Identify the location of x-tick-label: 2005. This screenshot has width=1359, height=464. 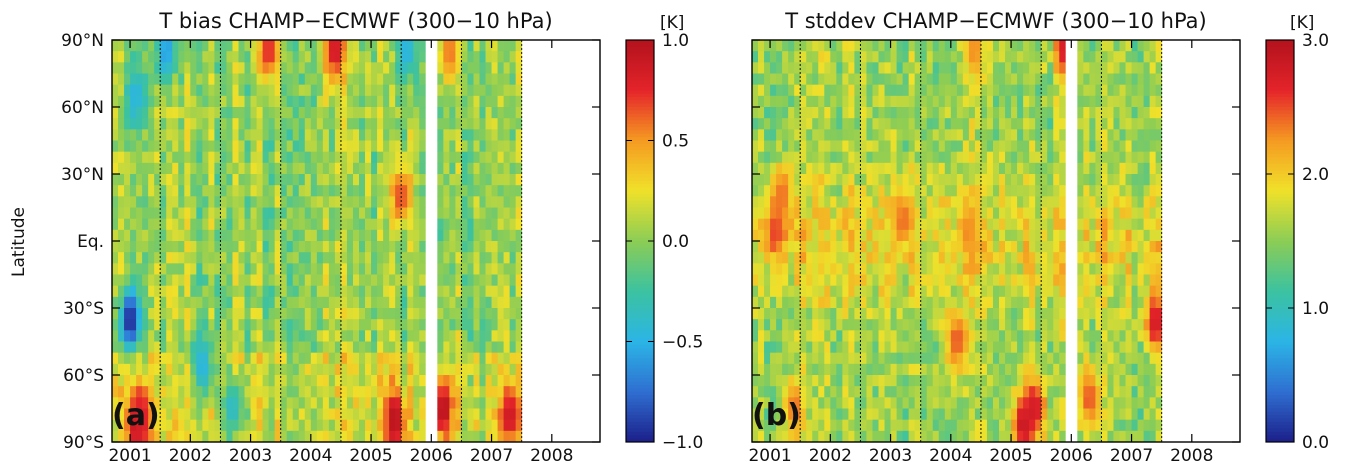
(370, 455).